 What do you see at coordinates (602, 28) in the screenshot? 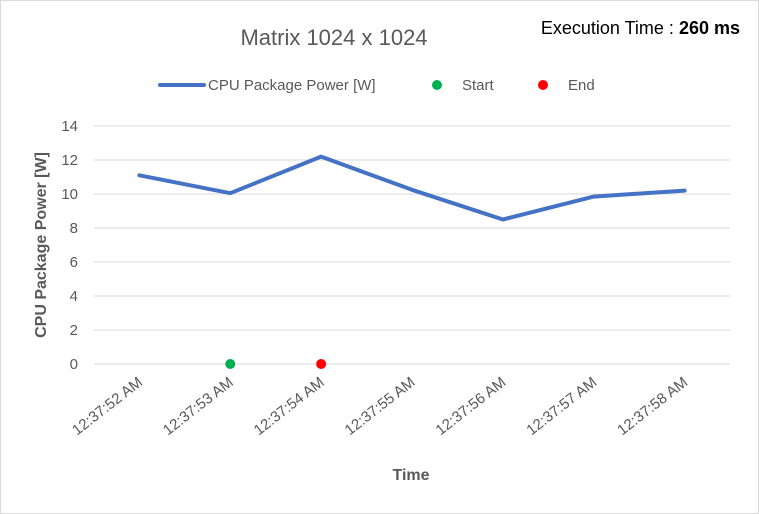
I see `execution-time-label: Execution Time` at bounding box center [602, 28].